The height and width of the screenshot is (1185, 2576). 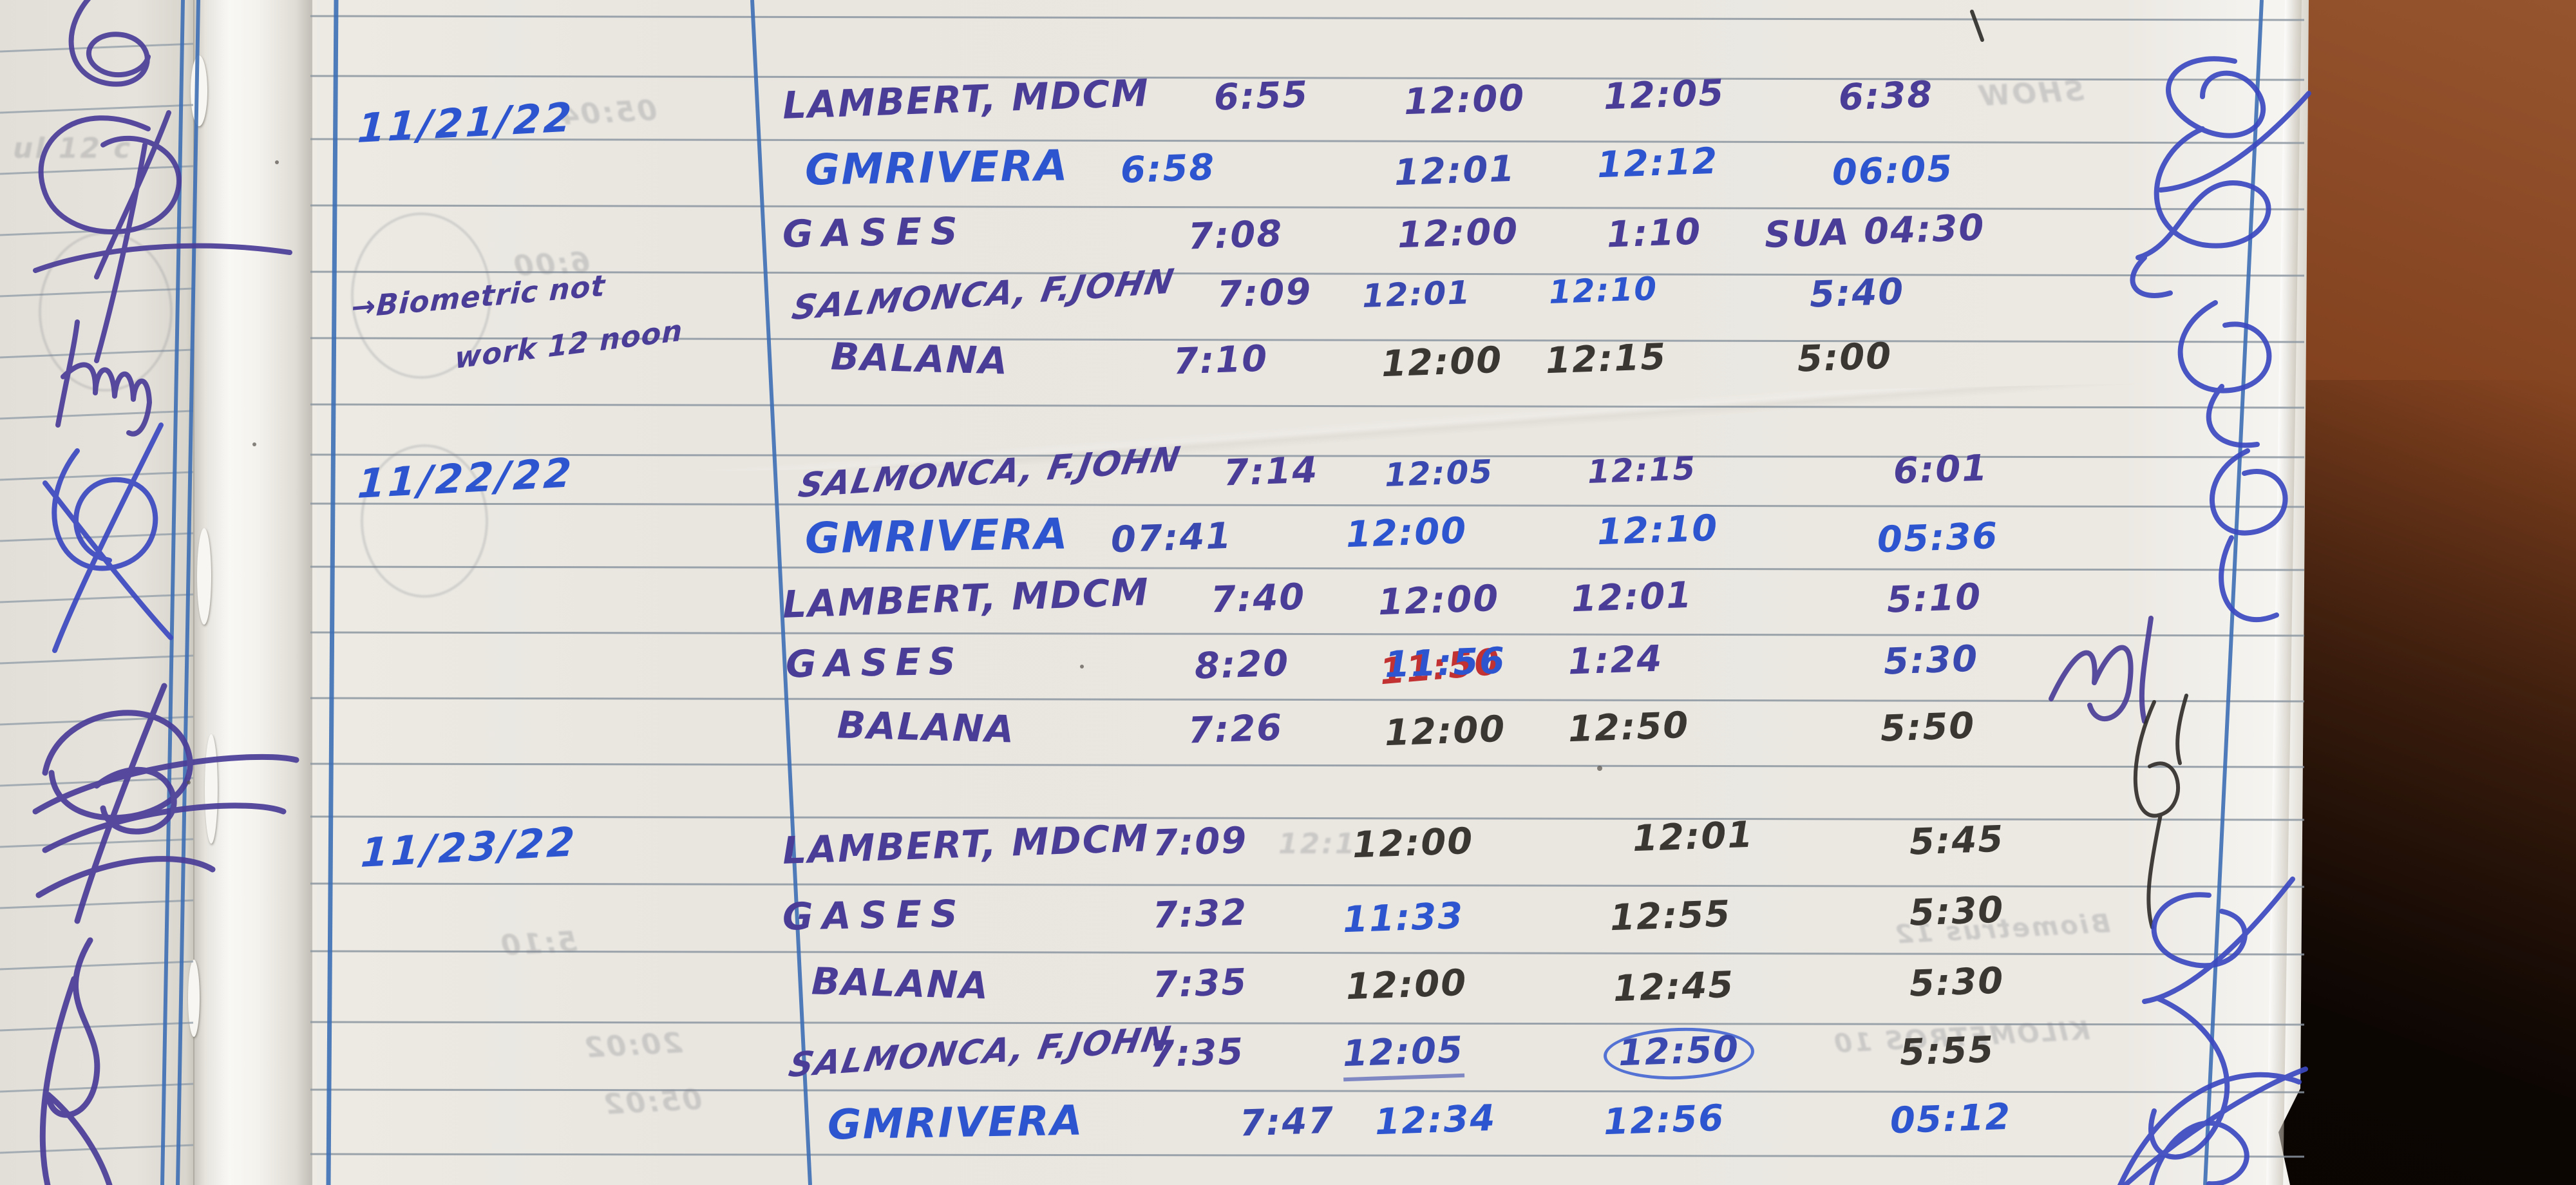 I want to click on ghost-text: 12:1, so click(x=1318, y=844).